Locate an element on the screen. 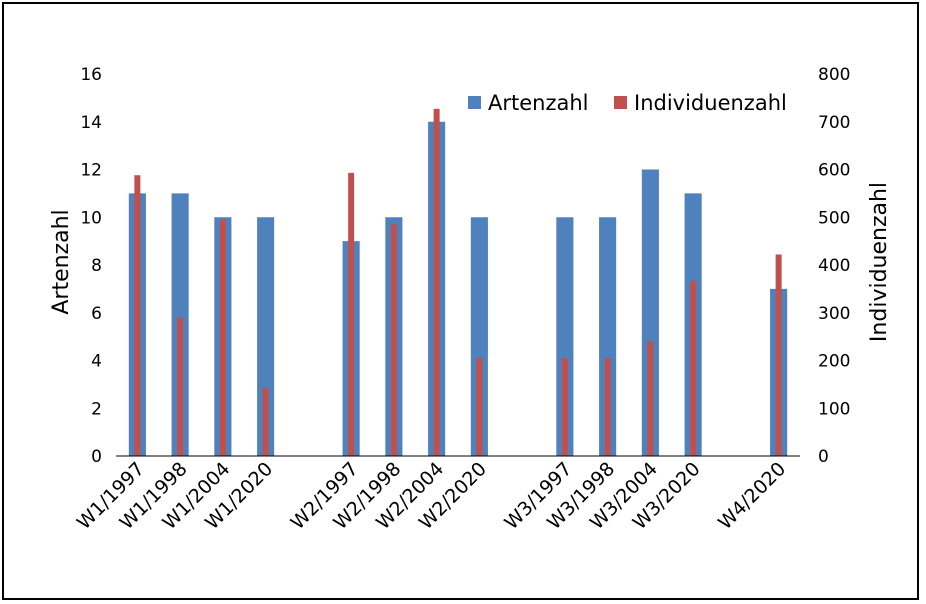 The height and width of the screenshot is (604, 926). bar-individuenzahl-w1-1998 is located at coordinates (180, 386).